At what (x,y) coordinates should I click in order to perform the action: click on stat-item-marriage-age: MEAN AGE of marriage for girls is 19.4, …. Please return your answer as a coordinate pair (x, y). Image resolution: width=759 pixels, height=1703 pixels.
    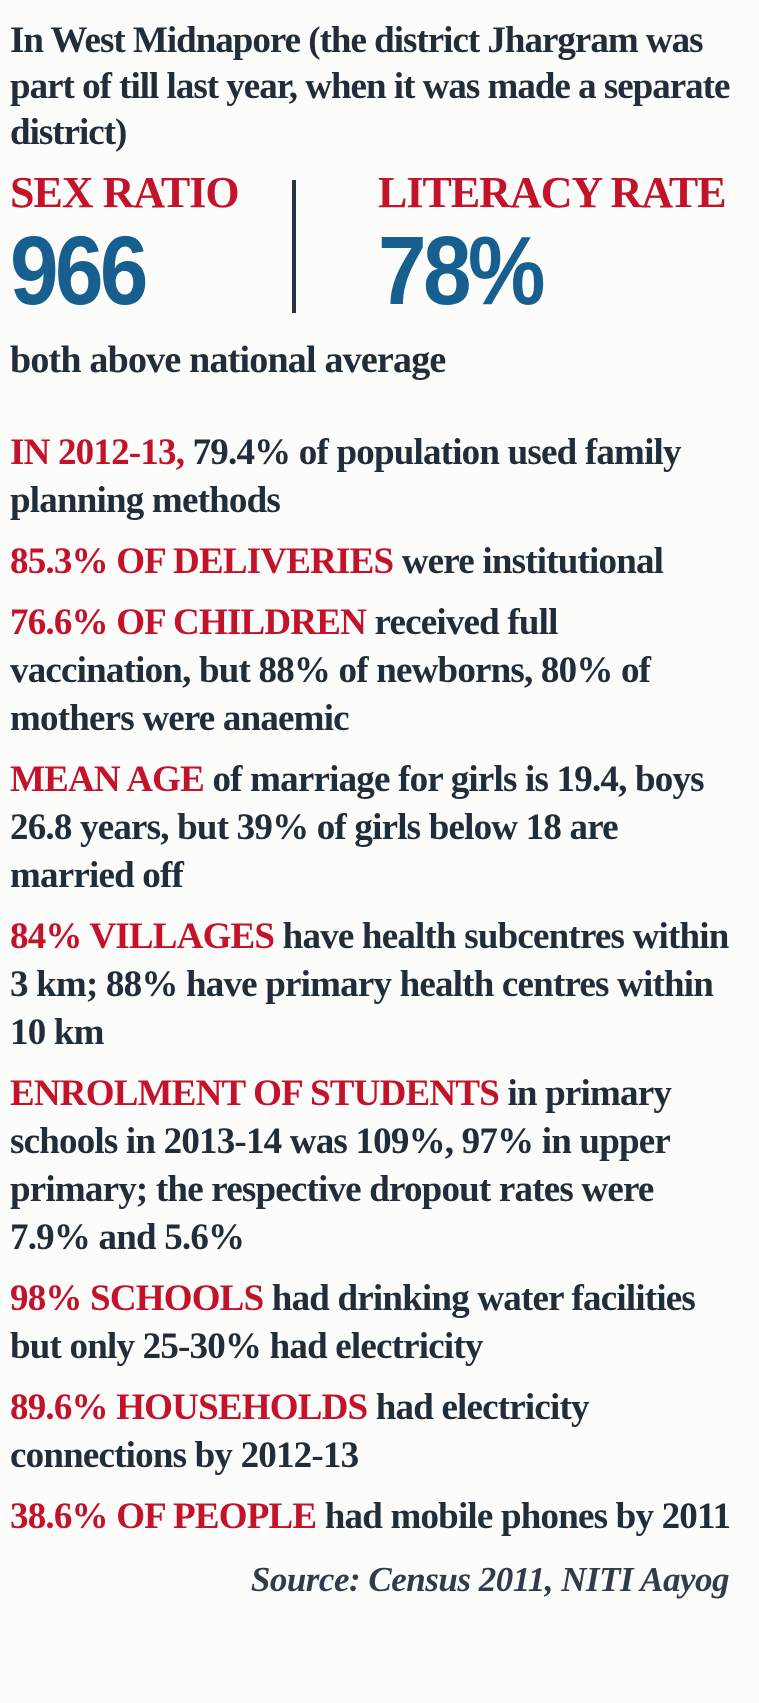
    Looking at the image, I should click on (373, 828).